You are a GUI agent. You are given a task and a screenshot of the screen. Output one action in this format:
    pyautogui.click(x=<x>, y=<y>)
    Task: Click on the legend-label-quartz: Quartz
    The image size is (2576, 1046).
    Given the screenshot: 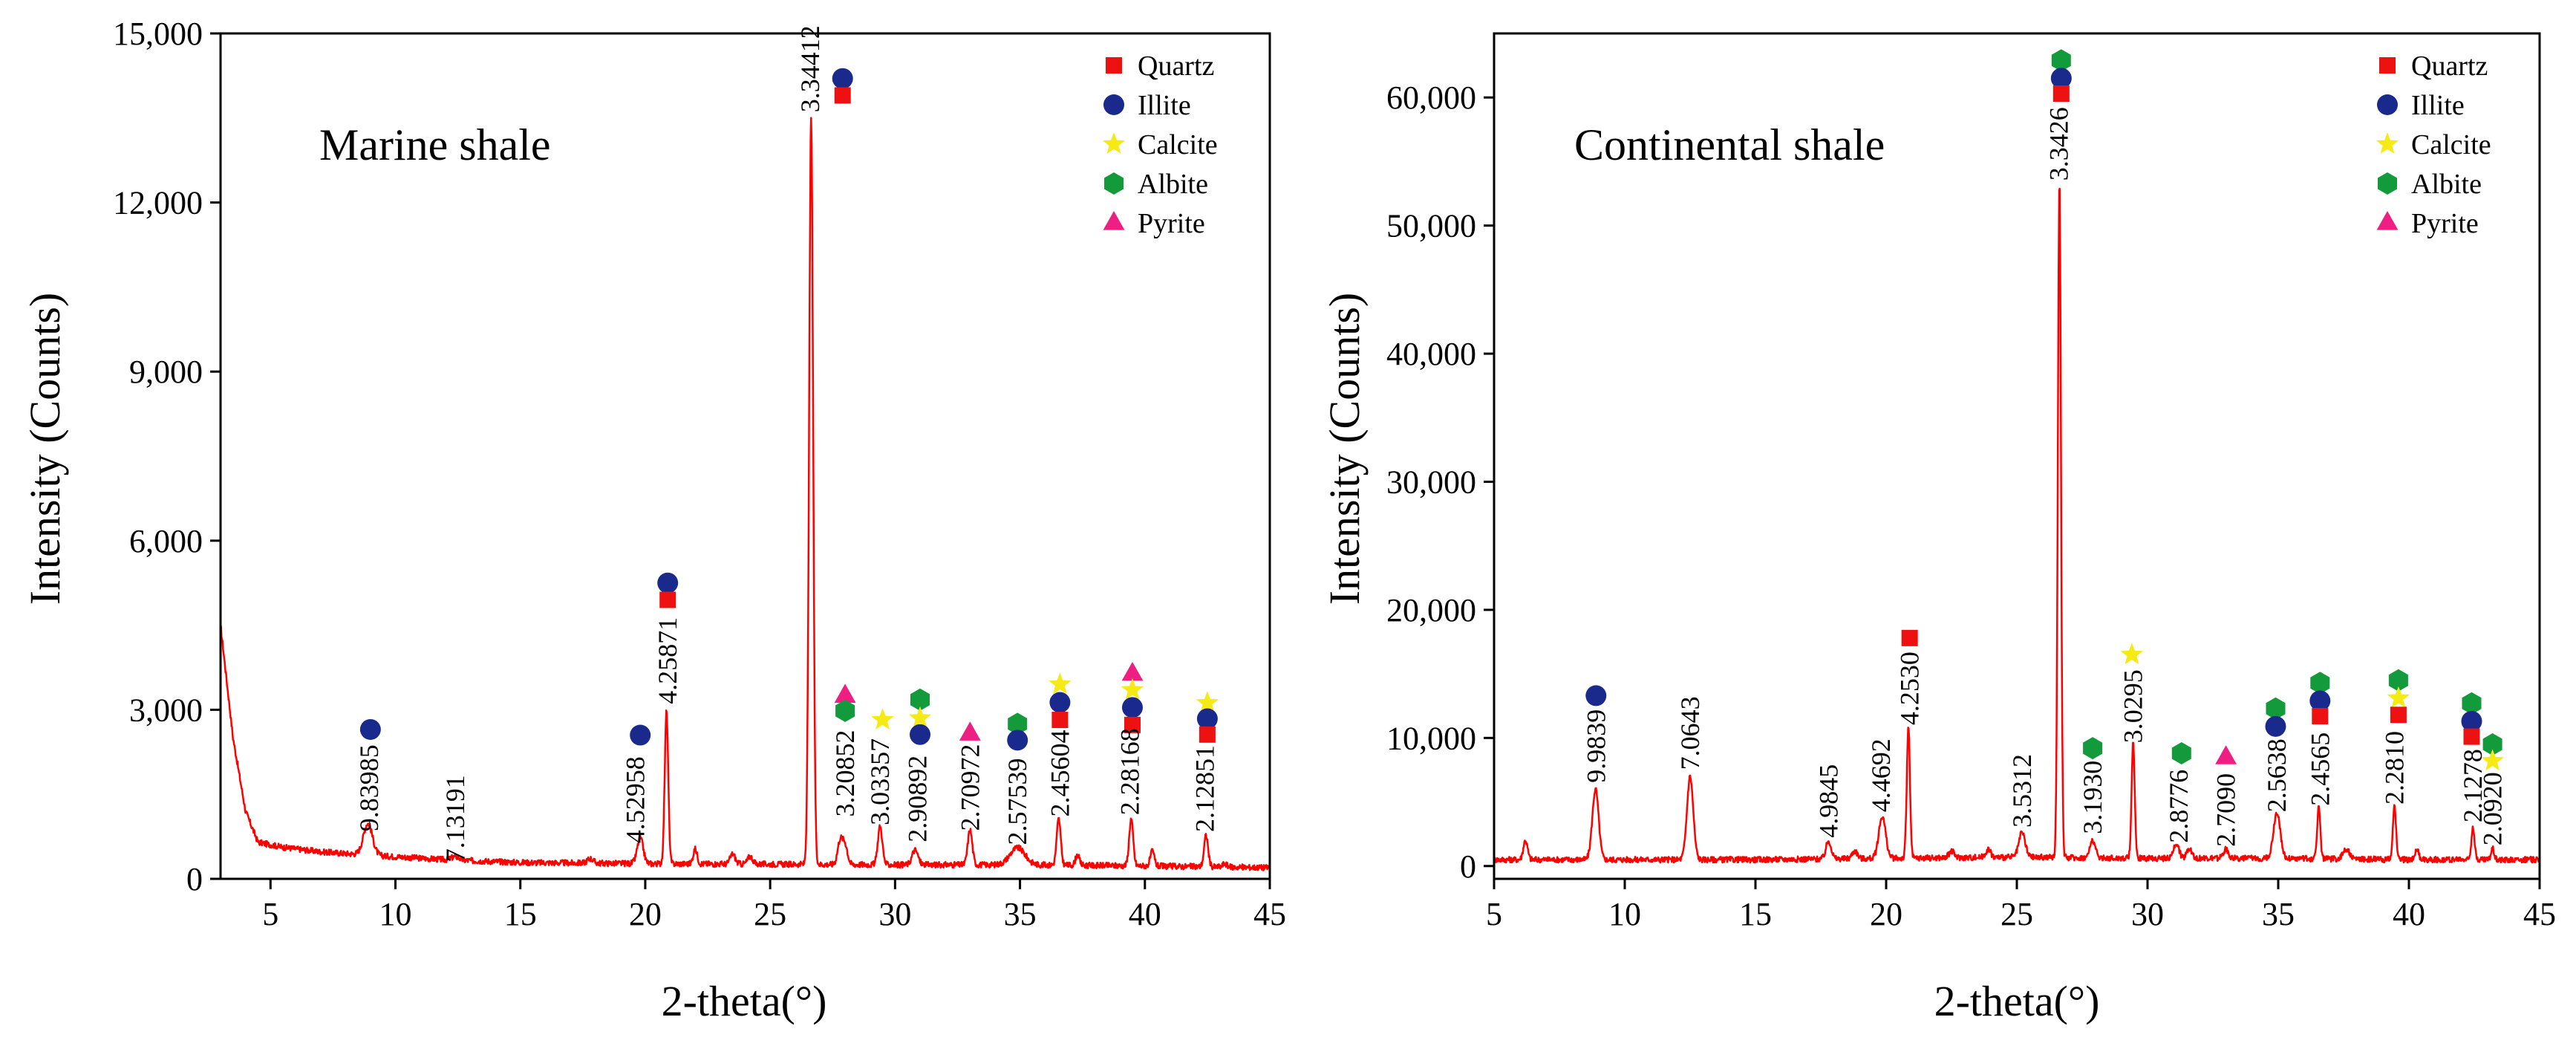 What is the action you would take?
    pyautogui.click(x=2449, y=66)
    